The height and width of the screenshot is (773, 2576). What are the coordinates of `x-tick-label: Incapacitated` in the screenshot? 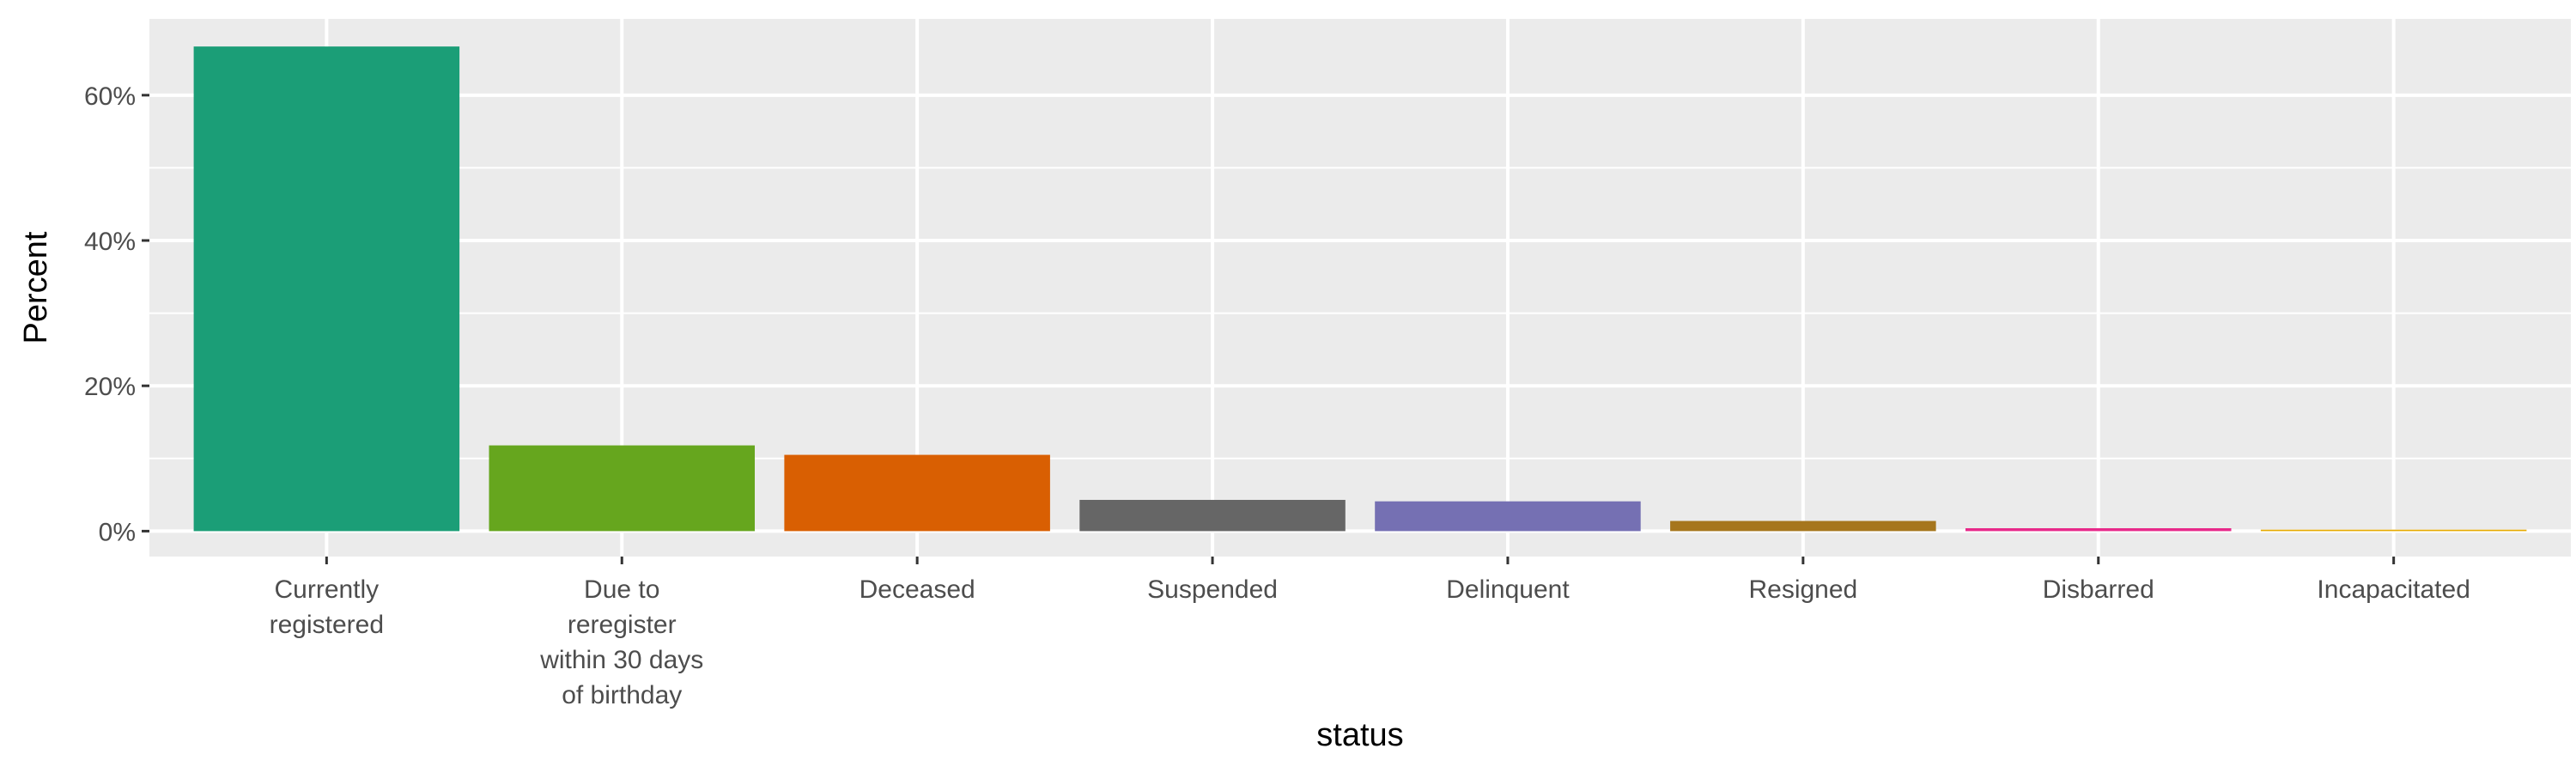 It's located at (2393, 589).